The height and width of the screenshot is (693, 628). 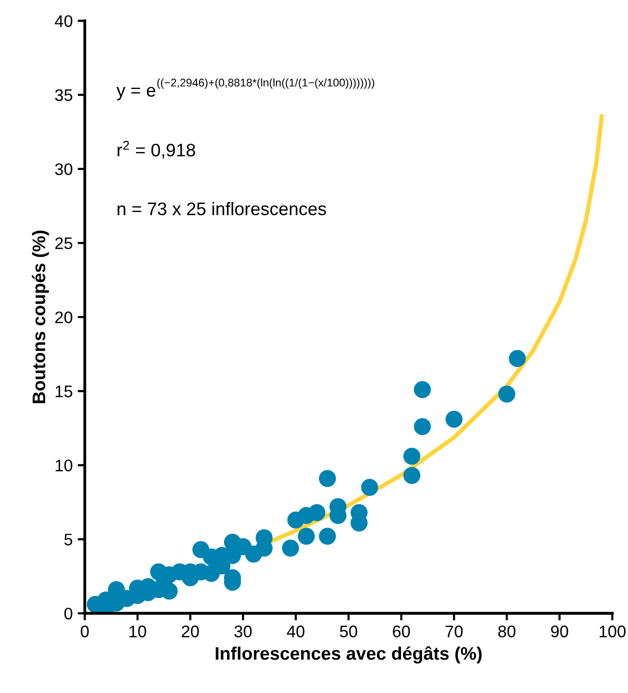 I want to click on y-tick-label: 15, so click(x=64, y=392).